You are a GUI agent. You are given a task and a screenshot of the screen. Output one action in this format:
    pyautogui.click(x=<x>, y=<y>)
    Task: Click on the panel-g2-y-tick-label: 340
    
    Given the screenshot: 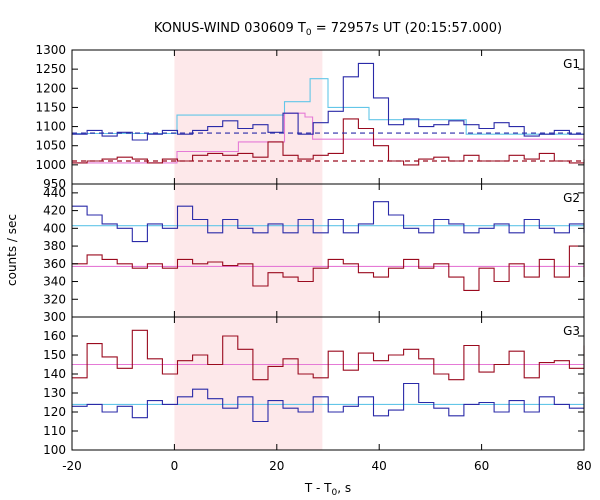 What is the action you would take?
    pyautogui.click(x=54, y=282)
    